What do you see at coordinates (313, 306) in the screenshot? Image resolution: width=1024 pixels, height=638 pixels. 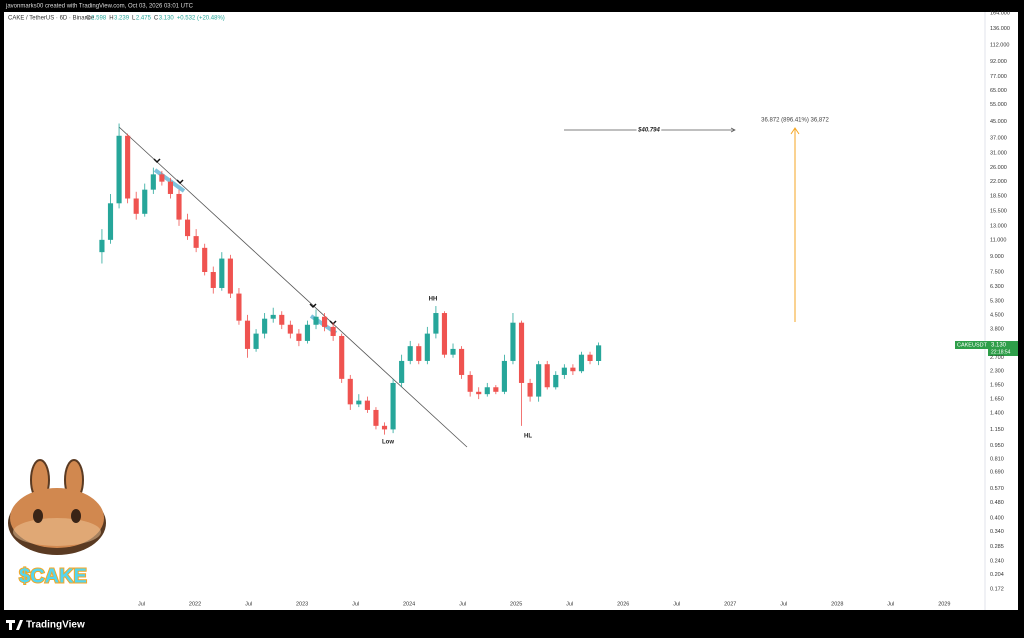 I see `chevron` at bounding box center [313, 306].